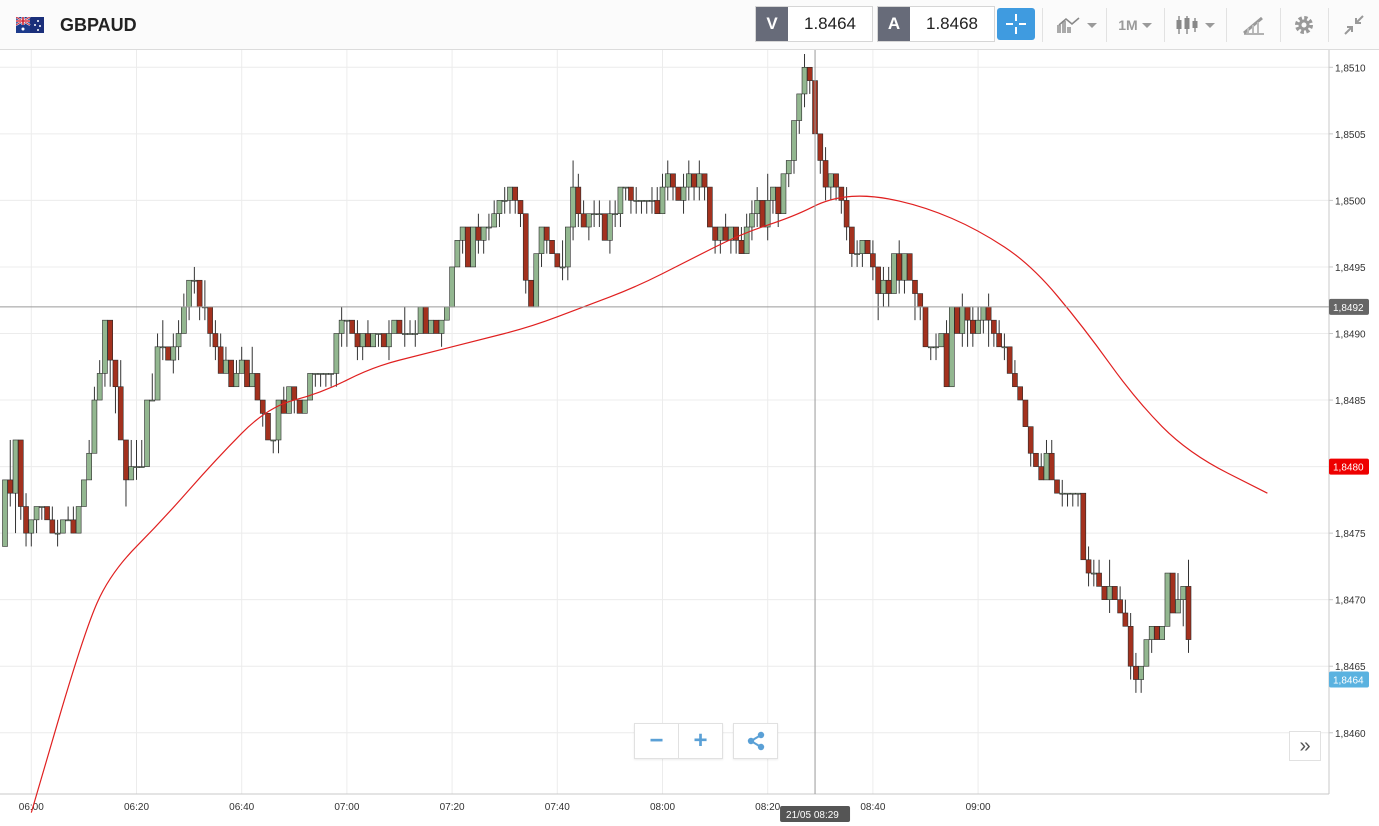 Image resolution: width=1379 pixels, height=826 pixels. I want to click on candlestick-icon, so click(1187, 25).